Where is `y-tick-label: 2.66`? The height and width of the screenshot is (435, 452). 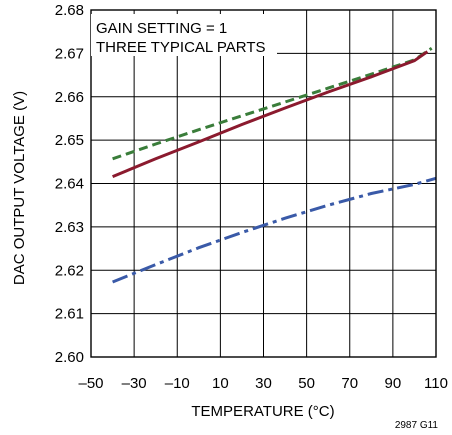 y-tick-label: 2.66 is located at coordinates (69, 97).